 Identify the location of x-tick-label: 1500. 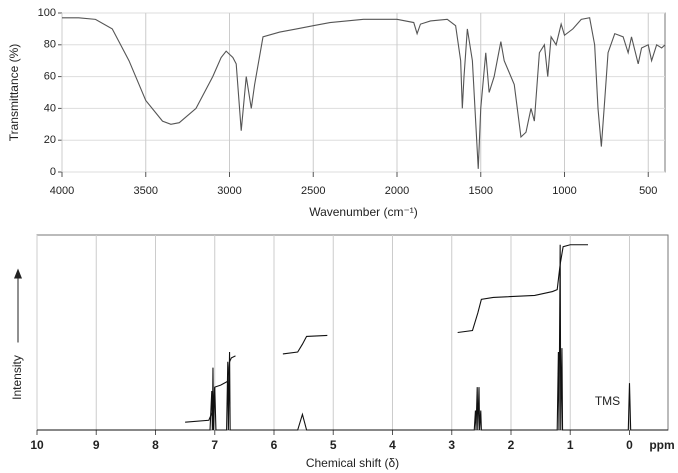
(481, 191).